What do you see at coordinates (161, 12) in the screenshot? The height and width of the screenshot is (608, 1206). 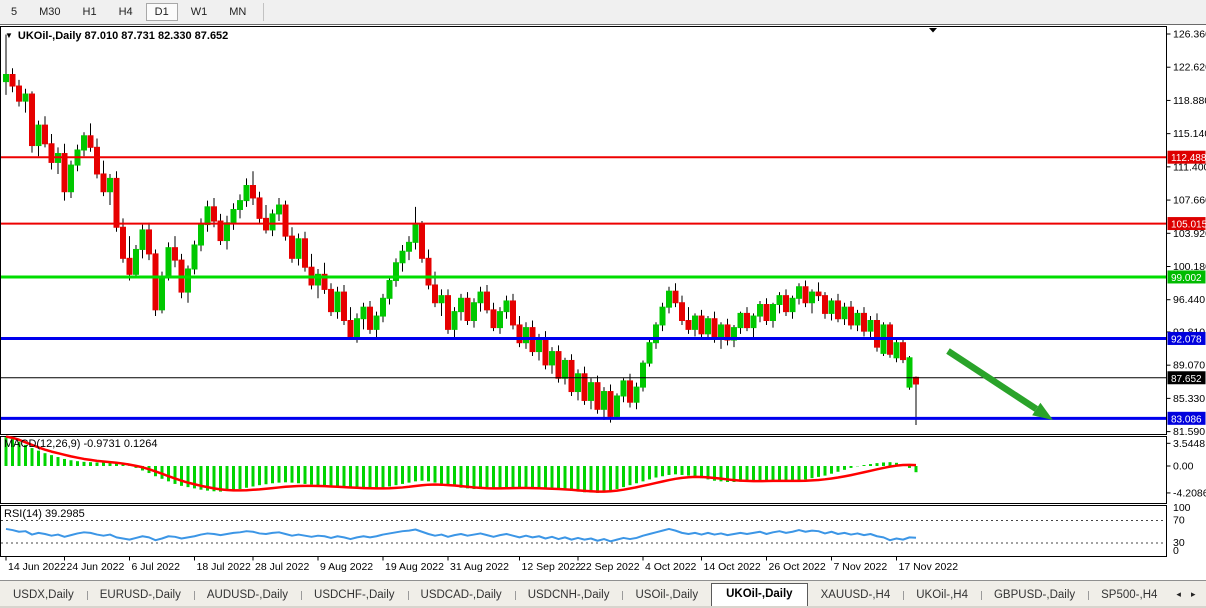 I see `timeframe-button-d1: D1` at bounding box center [161, 12].